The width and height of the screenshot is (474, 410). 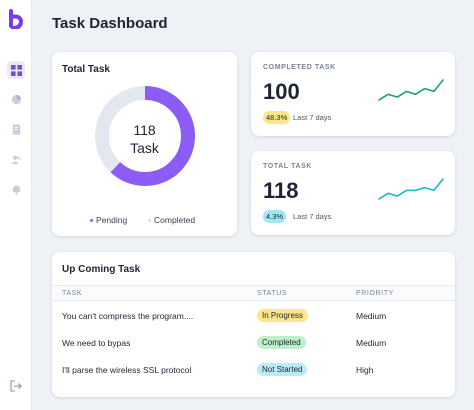 I want to click on pending-dot, so click(x=91, y=220).